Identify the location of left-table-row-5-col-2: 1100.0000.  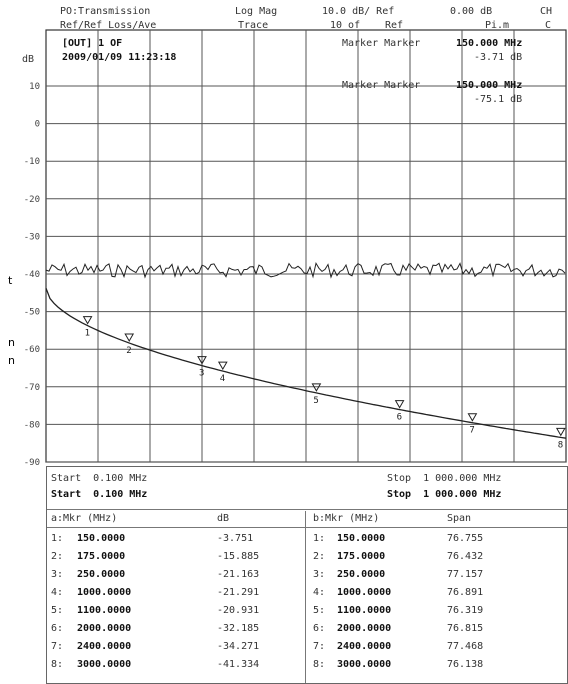
(104, 610).